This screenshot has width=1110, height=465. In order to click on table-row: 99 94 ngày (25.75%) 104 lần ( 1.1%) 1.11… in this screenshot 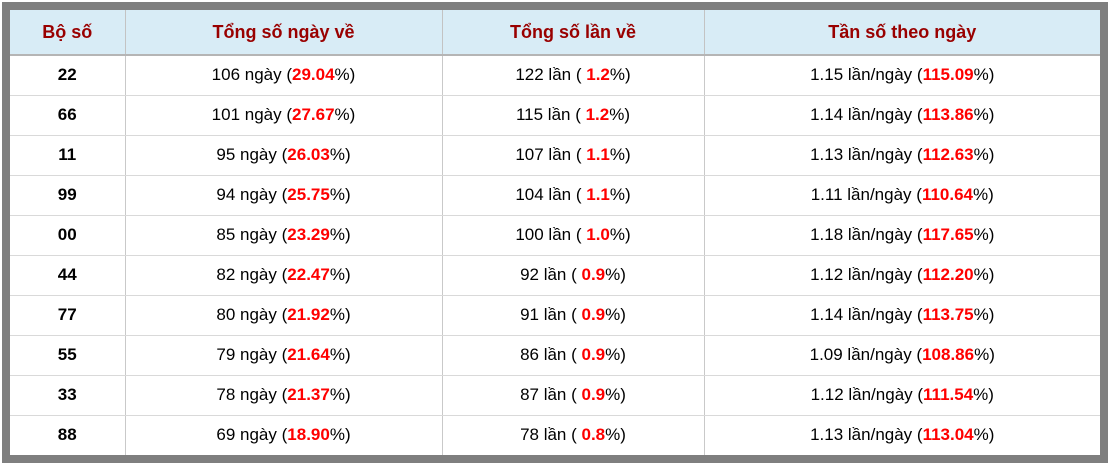, I will do `click(555, 195)`.